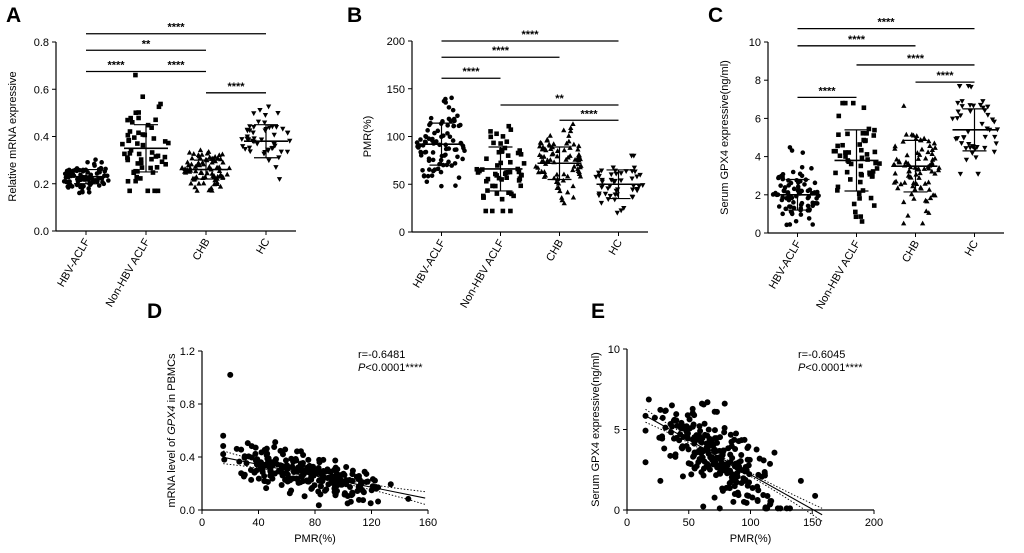  What do you see at coordinates (362, 368) in the screenshot?
I see `p-value-symbol: P` at bounding box center [362, 368].